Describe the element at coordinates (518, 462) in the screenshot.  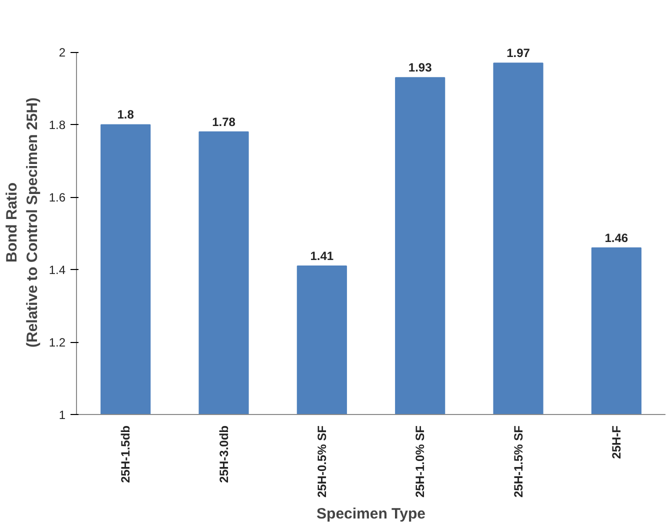
I see `x-tick-label: 25H-1.5% SF` at that location.